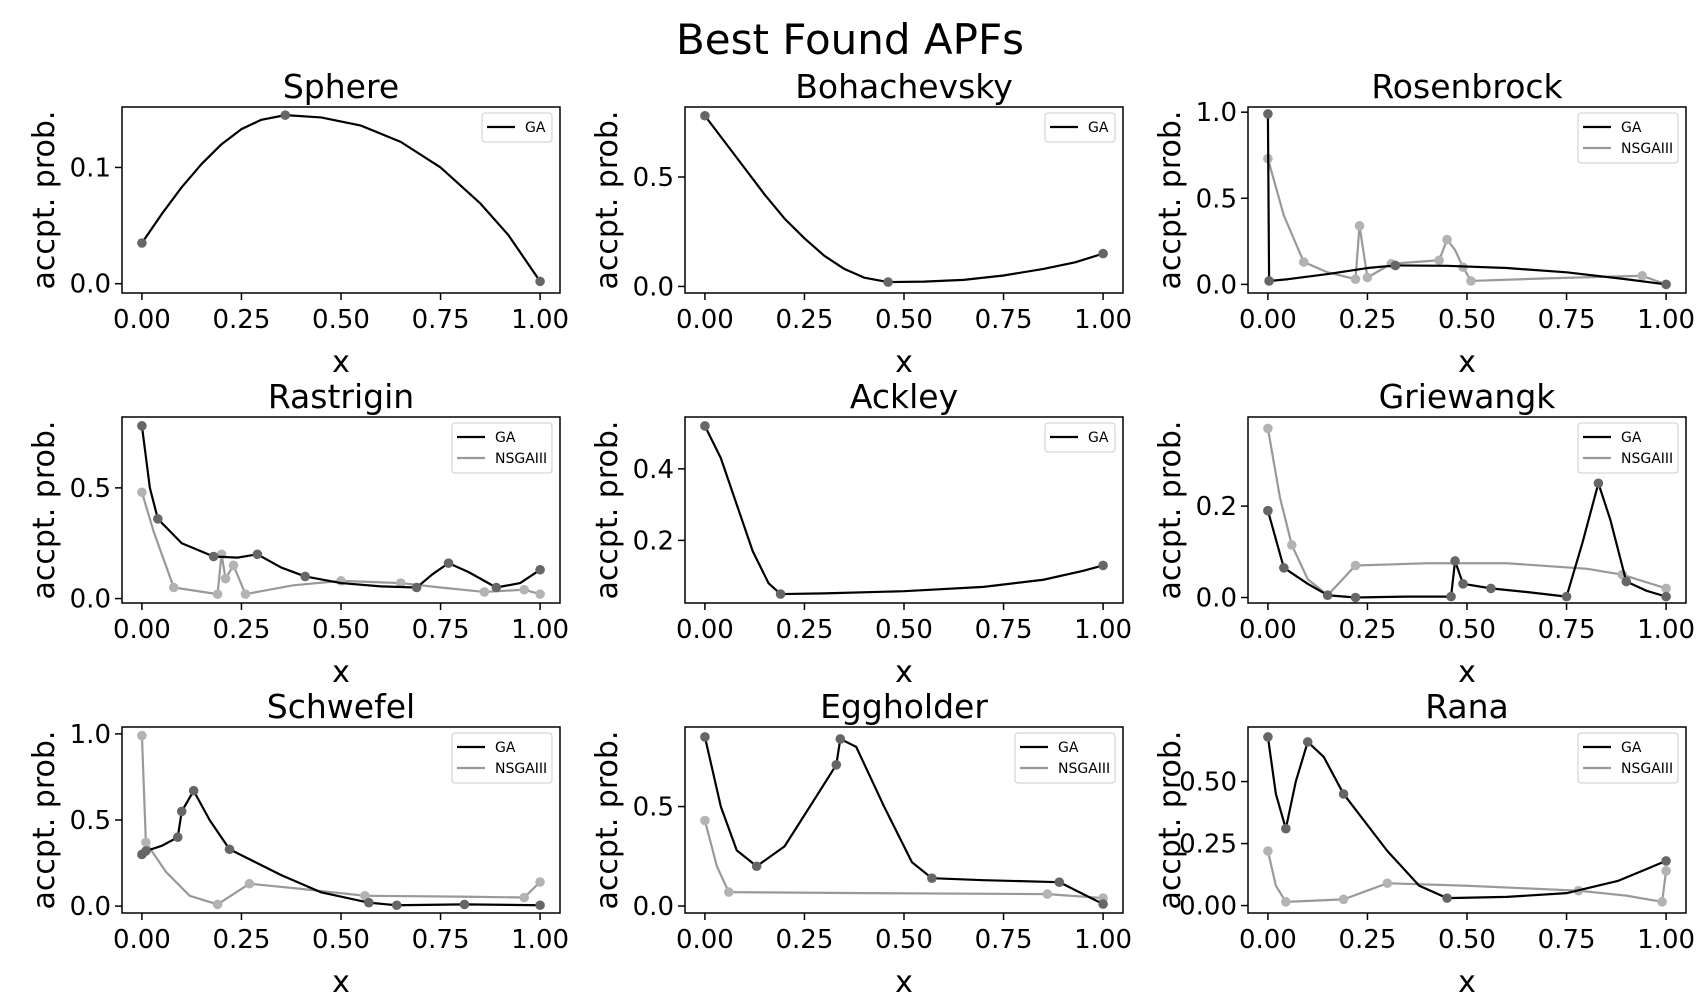 This screenshot has width=1700, height=1000. What do you see at coordinates (850, 39) in the screenshot?
I see `figure-title: Best Found APFs` at bounding box center [850, 39].